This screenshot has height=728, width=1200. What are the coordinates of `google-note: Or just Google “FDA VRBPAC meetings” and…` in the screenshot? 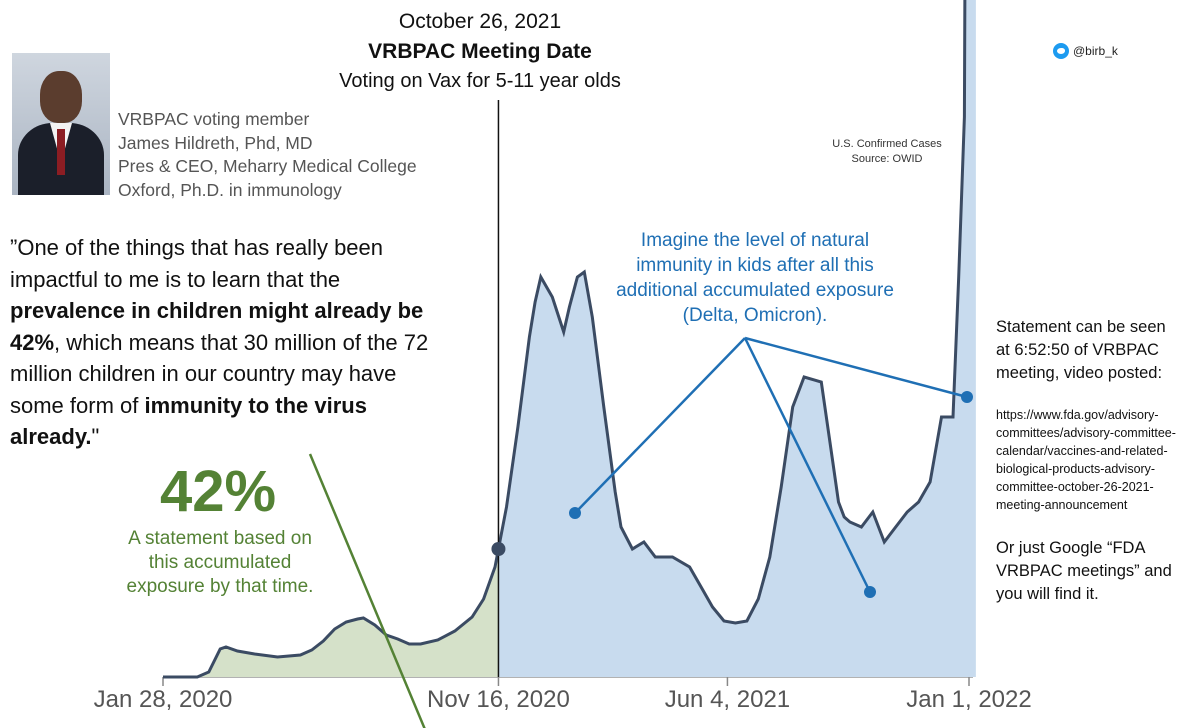 It's located at (1084, 571).